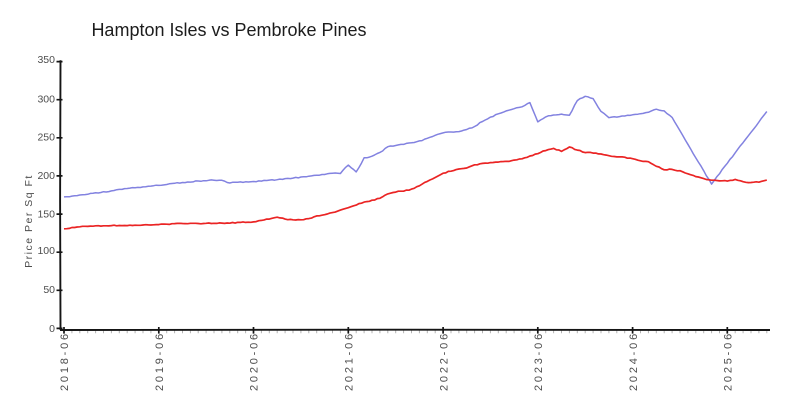 Image resolution: width=800 pixels, height=400 pixels. What do you see at coordinates (634, 361) in the screenshot?
I see `svg-text: 2024-06` at bounding box center [634, 361].